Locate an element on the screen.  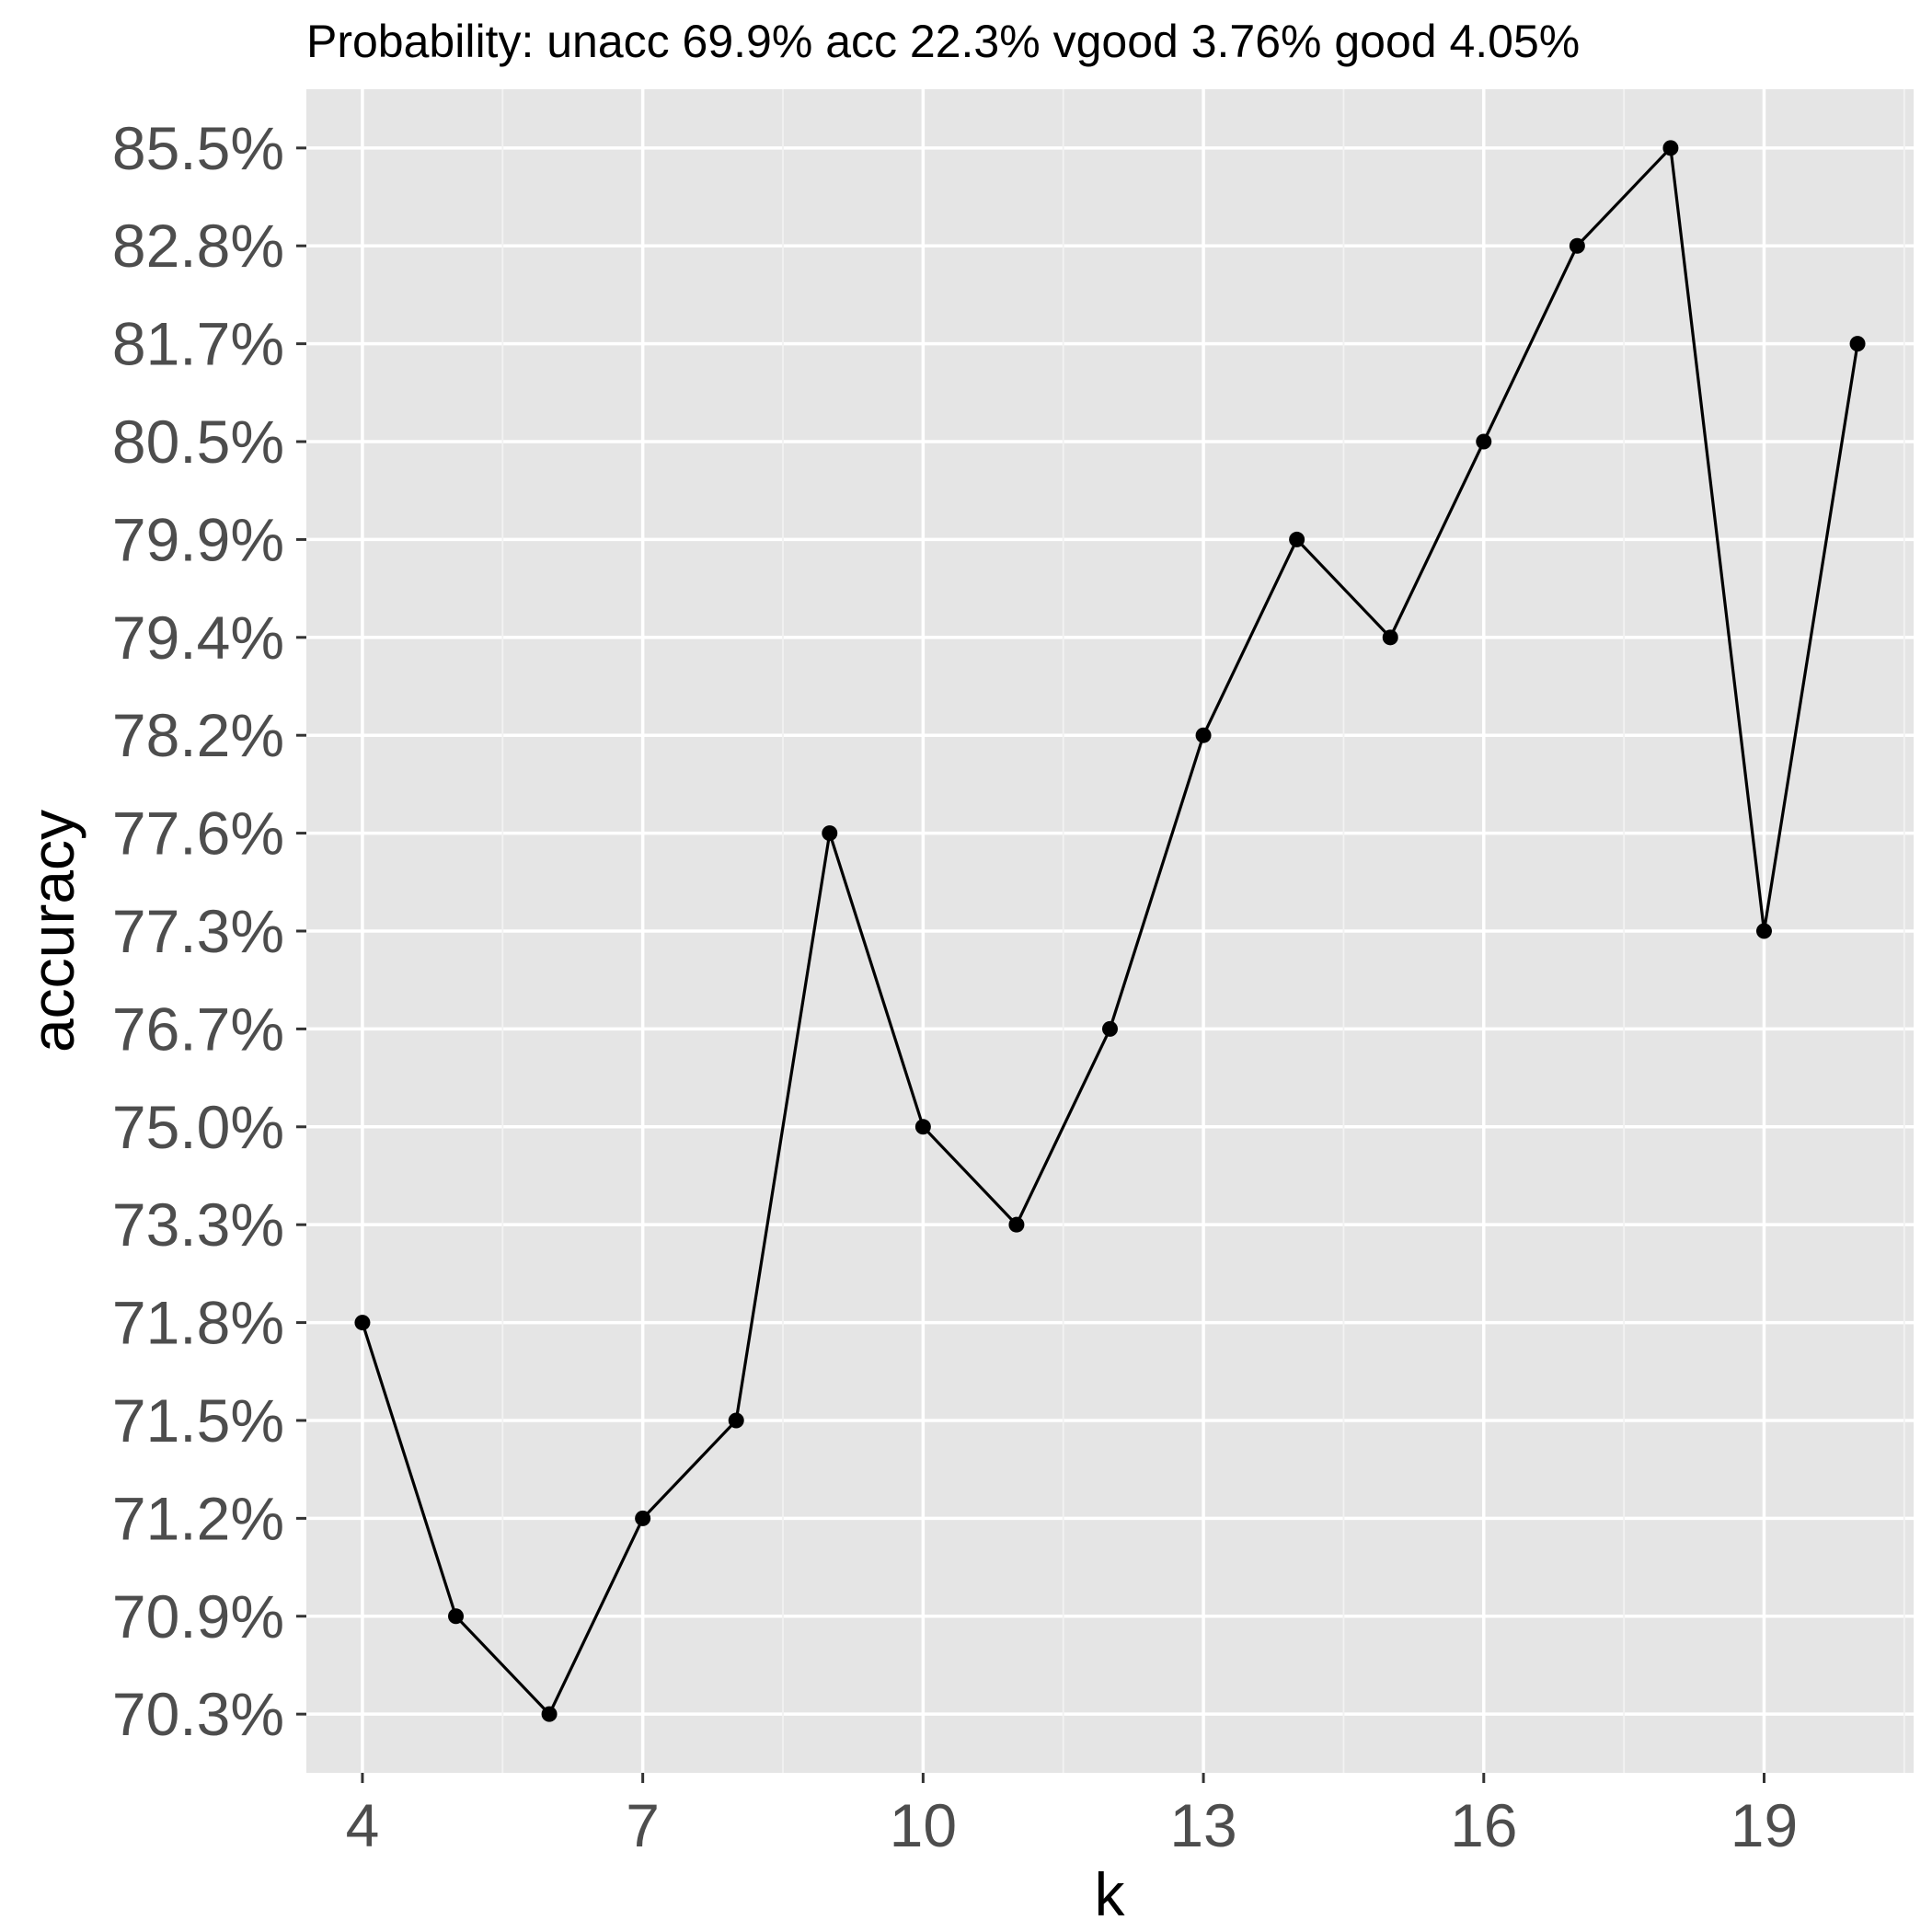
x-tick-label: 19 is located at coordinates (1764, 1825).